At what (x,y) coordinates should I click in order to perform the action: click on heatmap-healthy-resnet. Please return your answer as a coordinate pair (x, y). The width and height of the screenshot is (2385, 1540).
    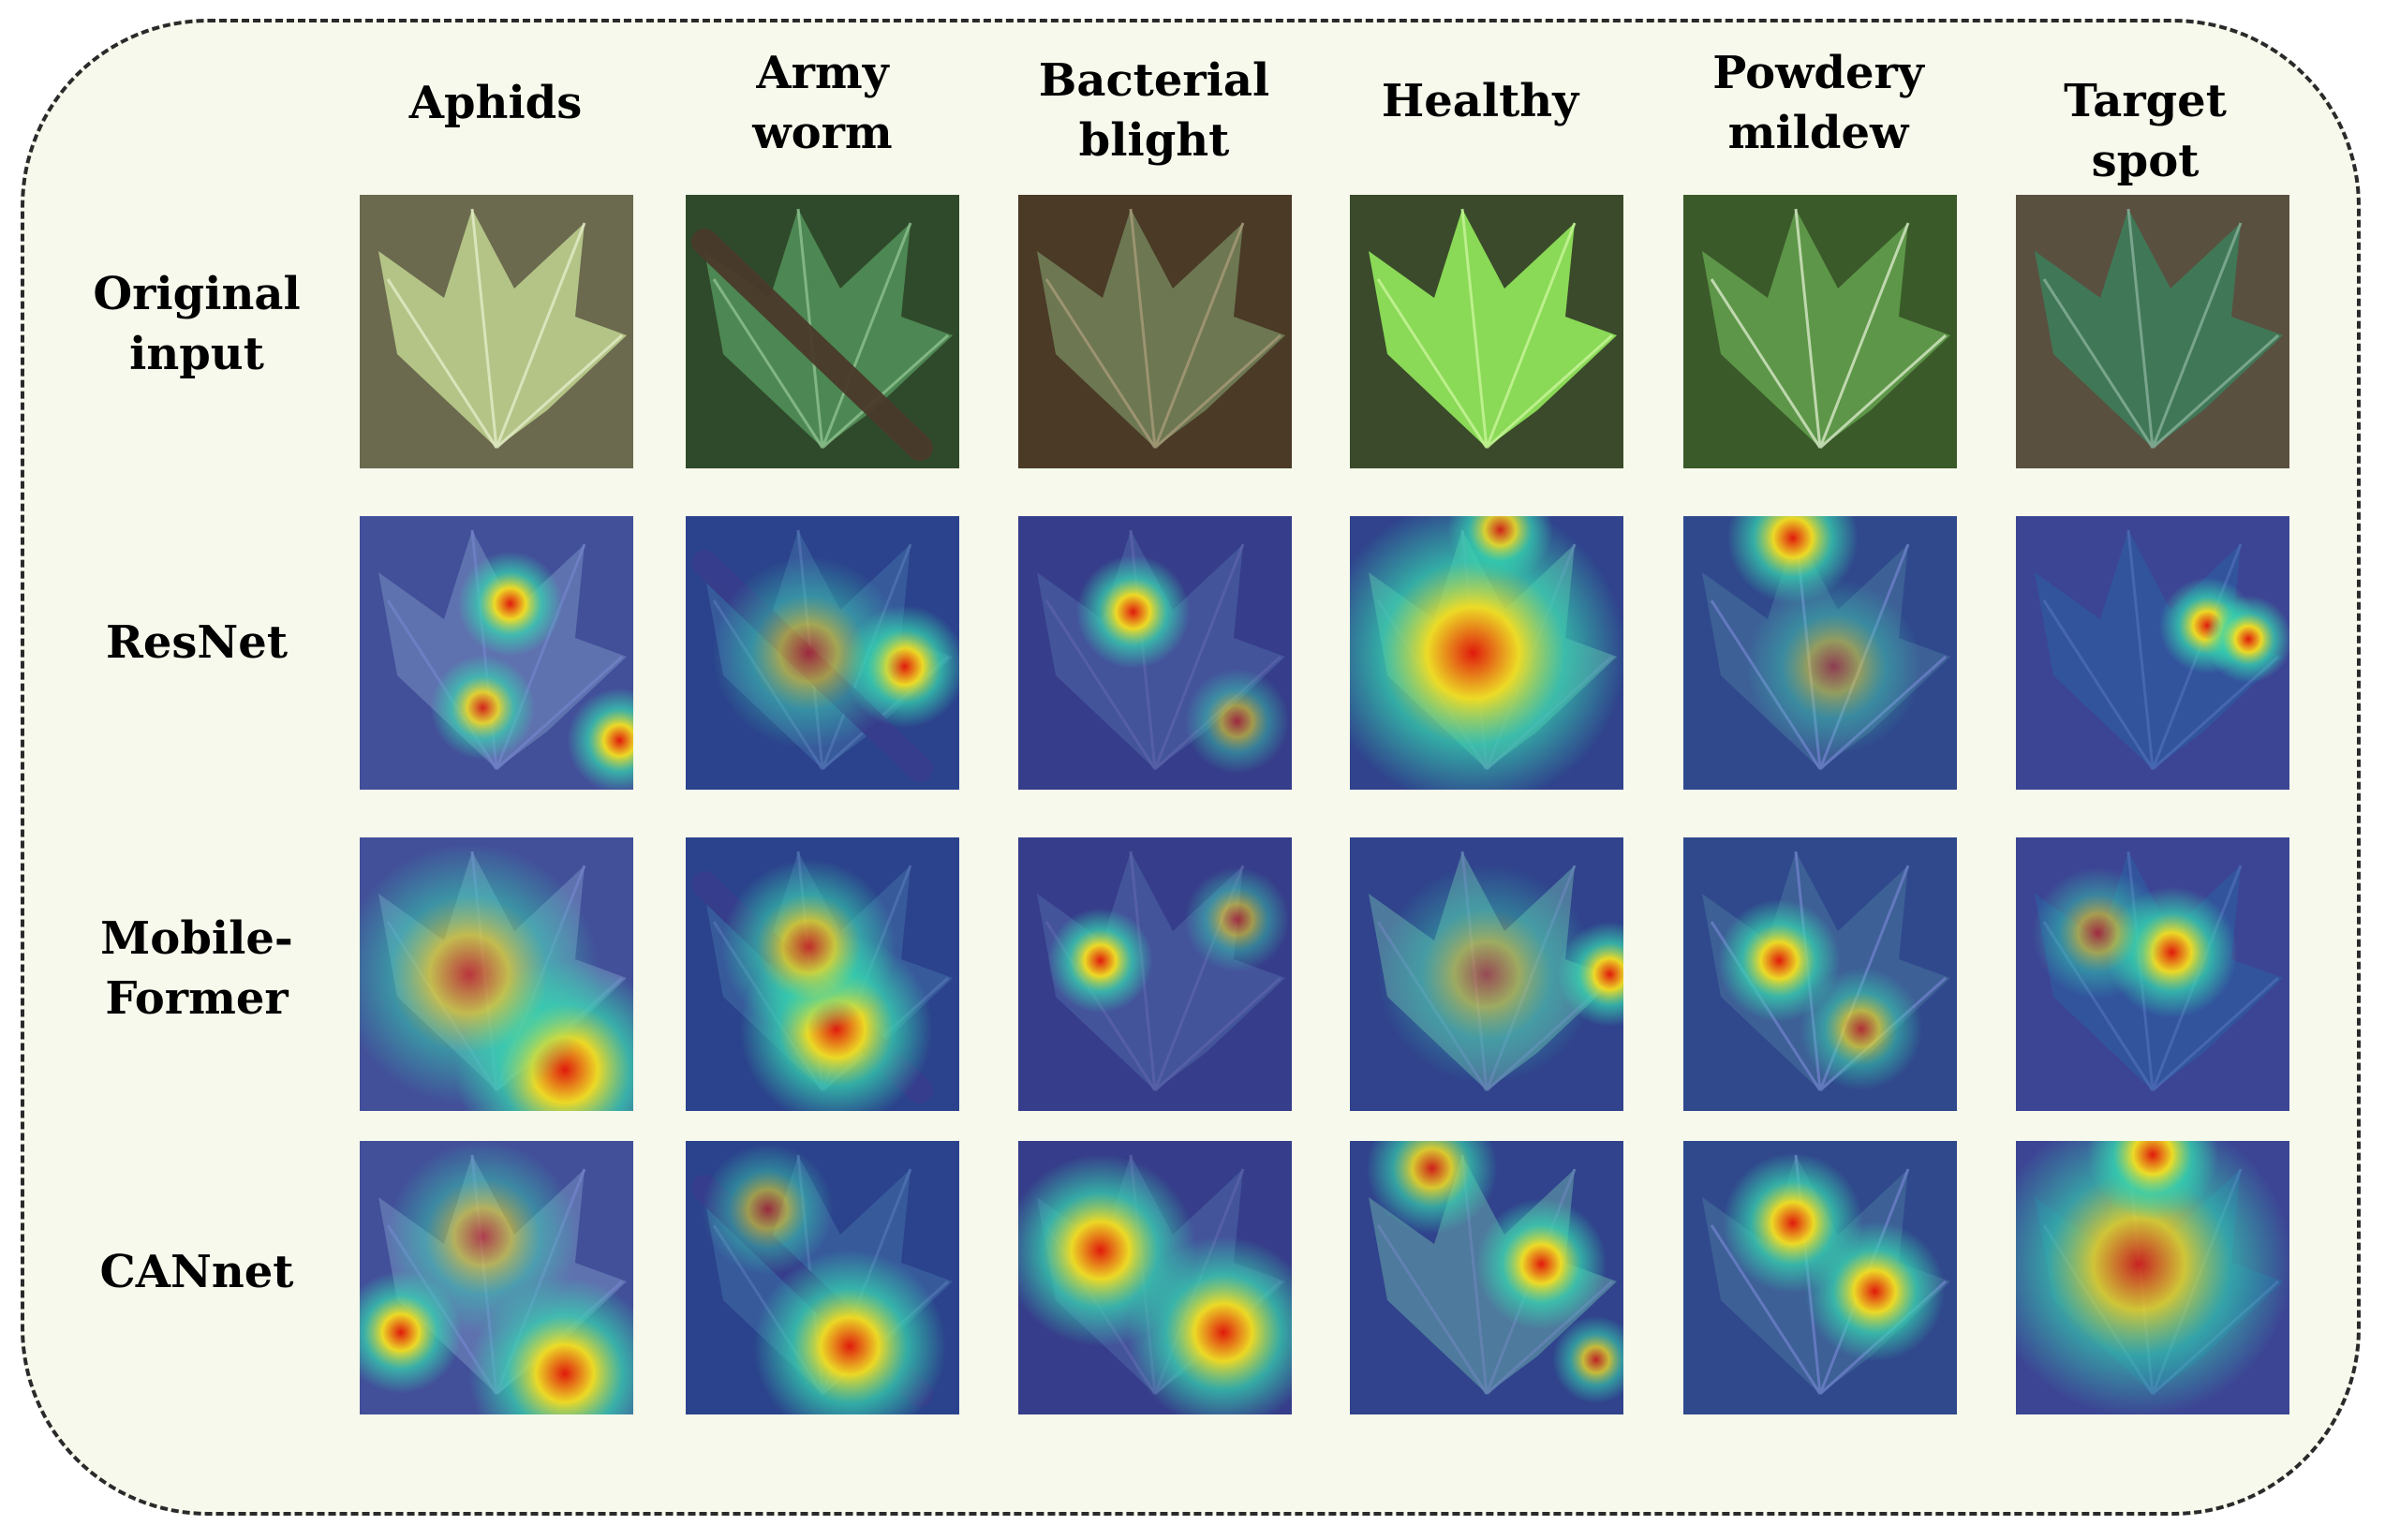
    Looking at the image, I should click on (1486, 653).